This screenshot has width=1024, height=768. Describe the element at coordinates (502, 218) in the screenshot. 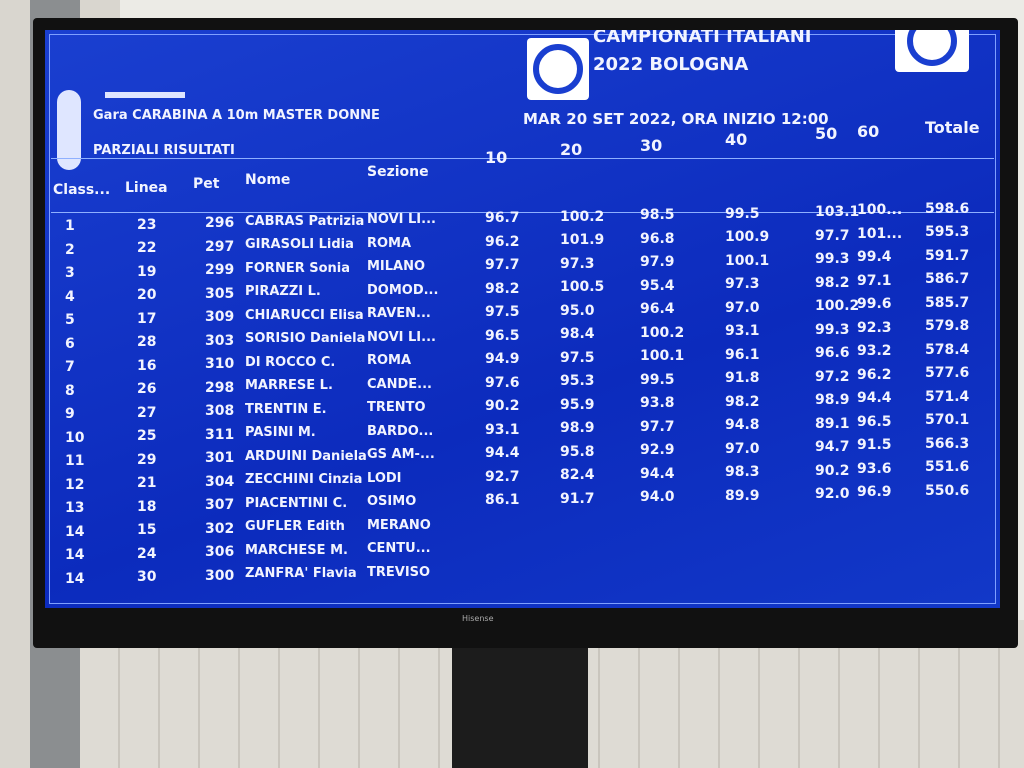

I see `cell-score: 96.7` at that location.